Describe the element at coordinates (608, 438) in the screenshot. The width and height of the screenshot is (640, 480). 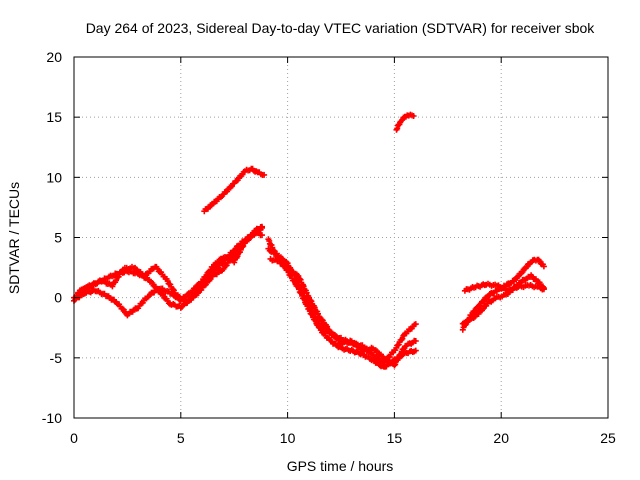
I see `x-tick-label: 25` at that location.